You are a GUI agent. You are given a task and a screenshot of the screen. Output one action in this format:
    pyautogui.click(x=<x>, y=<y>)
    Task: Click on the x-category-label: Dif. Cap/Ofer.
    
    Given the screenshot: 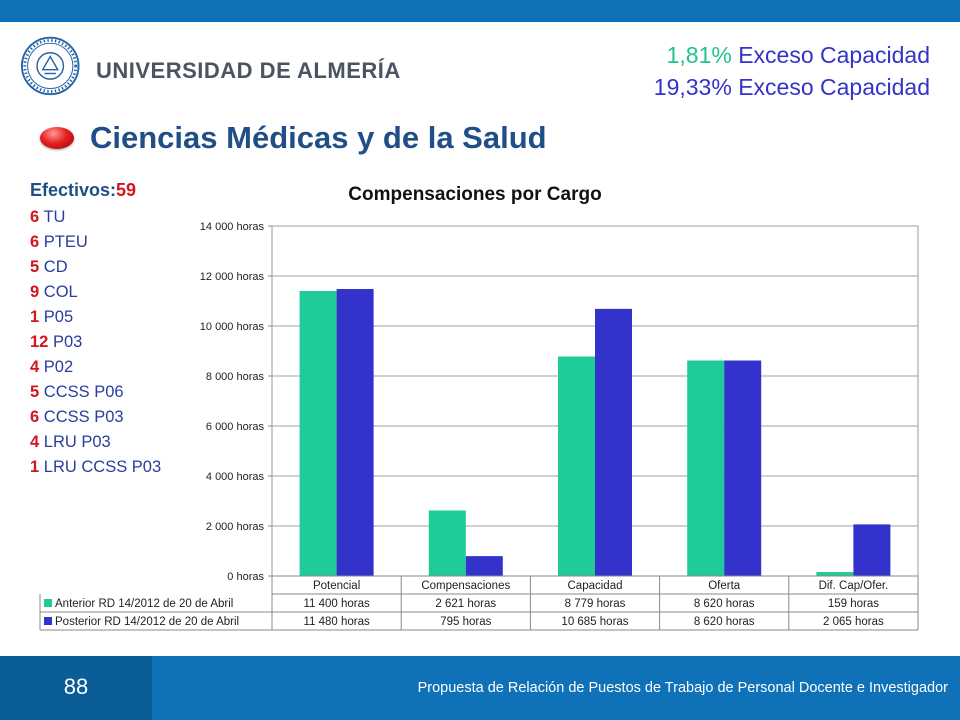 What is the action you would take?
    pyautogui.click(x=854, y=586)
    